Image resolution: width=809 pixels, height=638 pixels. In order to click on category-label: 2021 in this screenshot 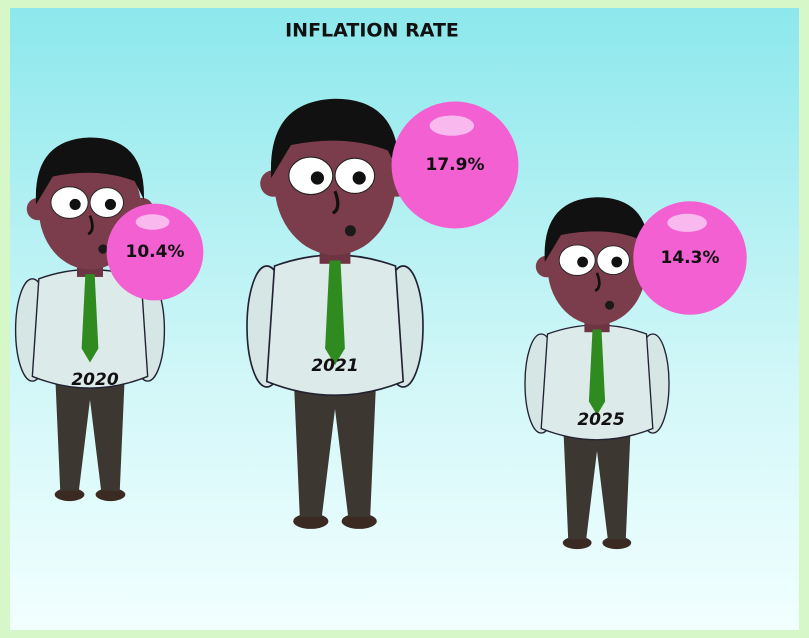, I will do `click(334, 366)`.